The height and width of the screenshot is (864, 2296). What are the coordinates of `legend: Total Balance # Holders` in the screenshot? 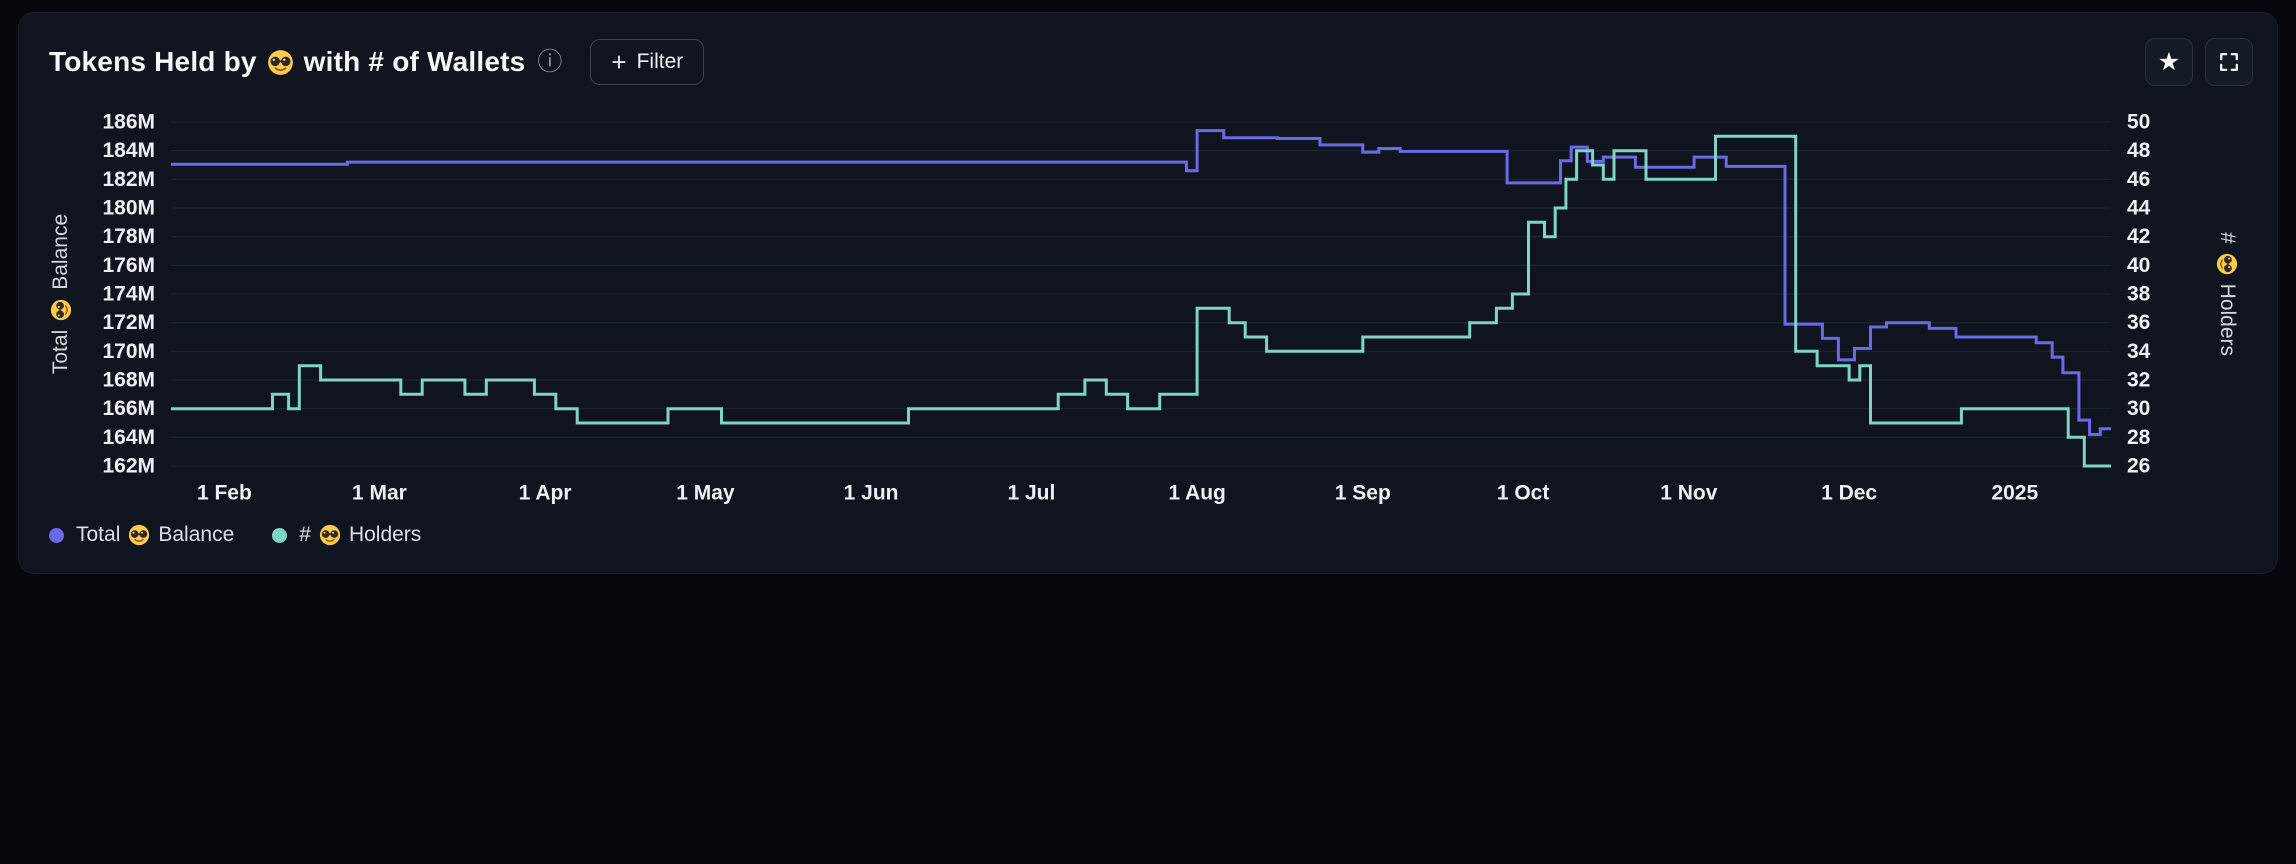 It's located at (235, 535).